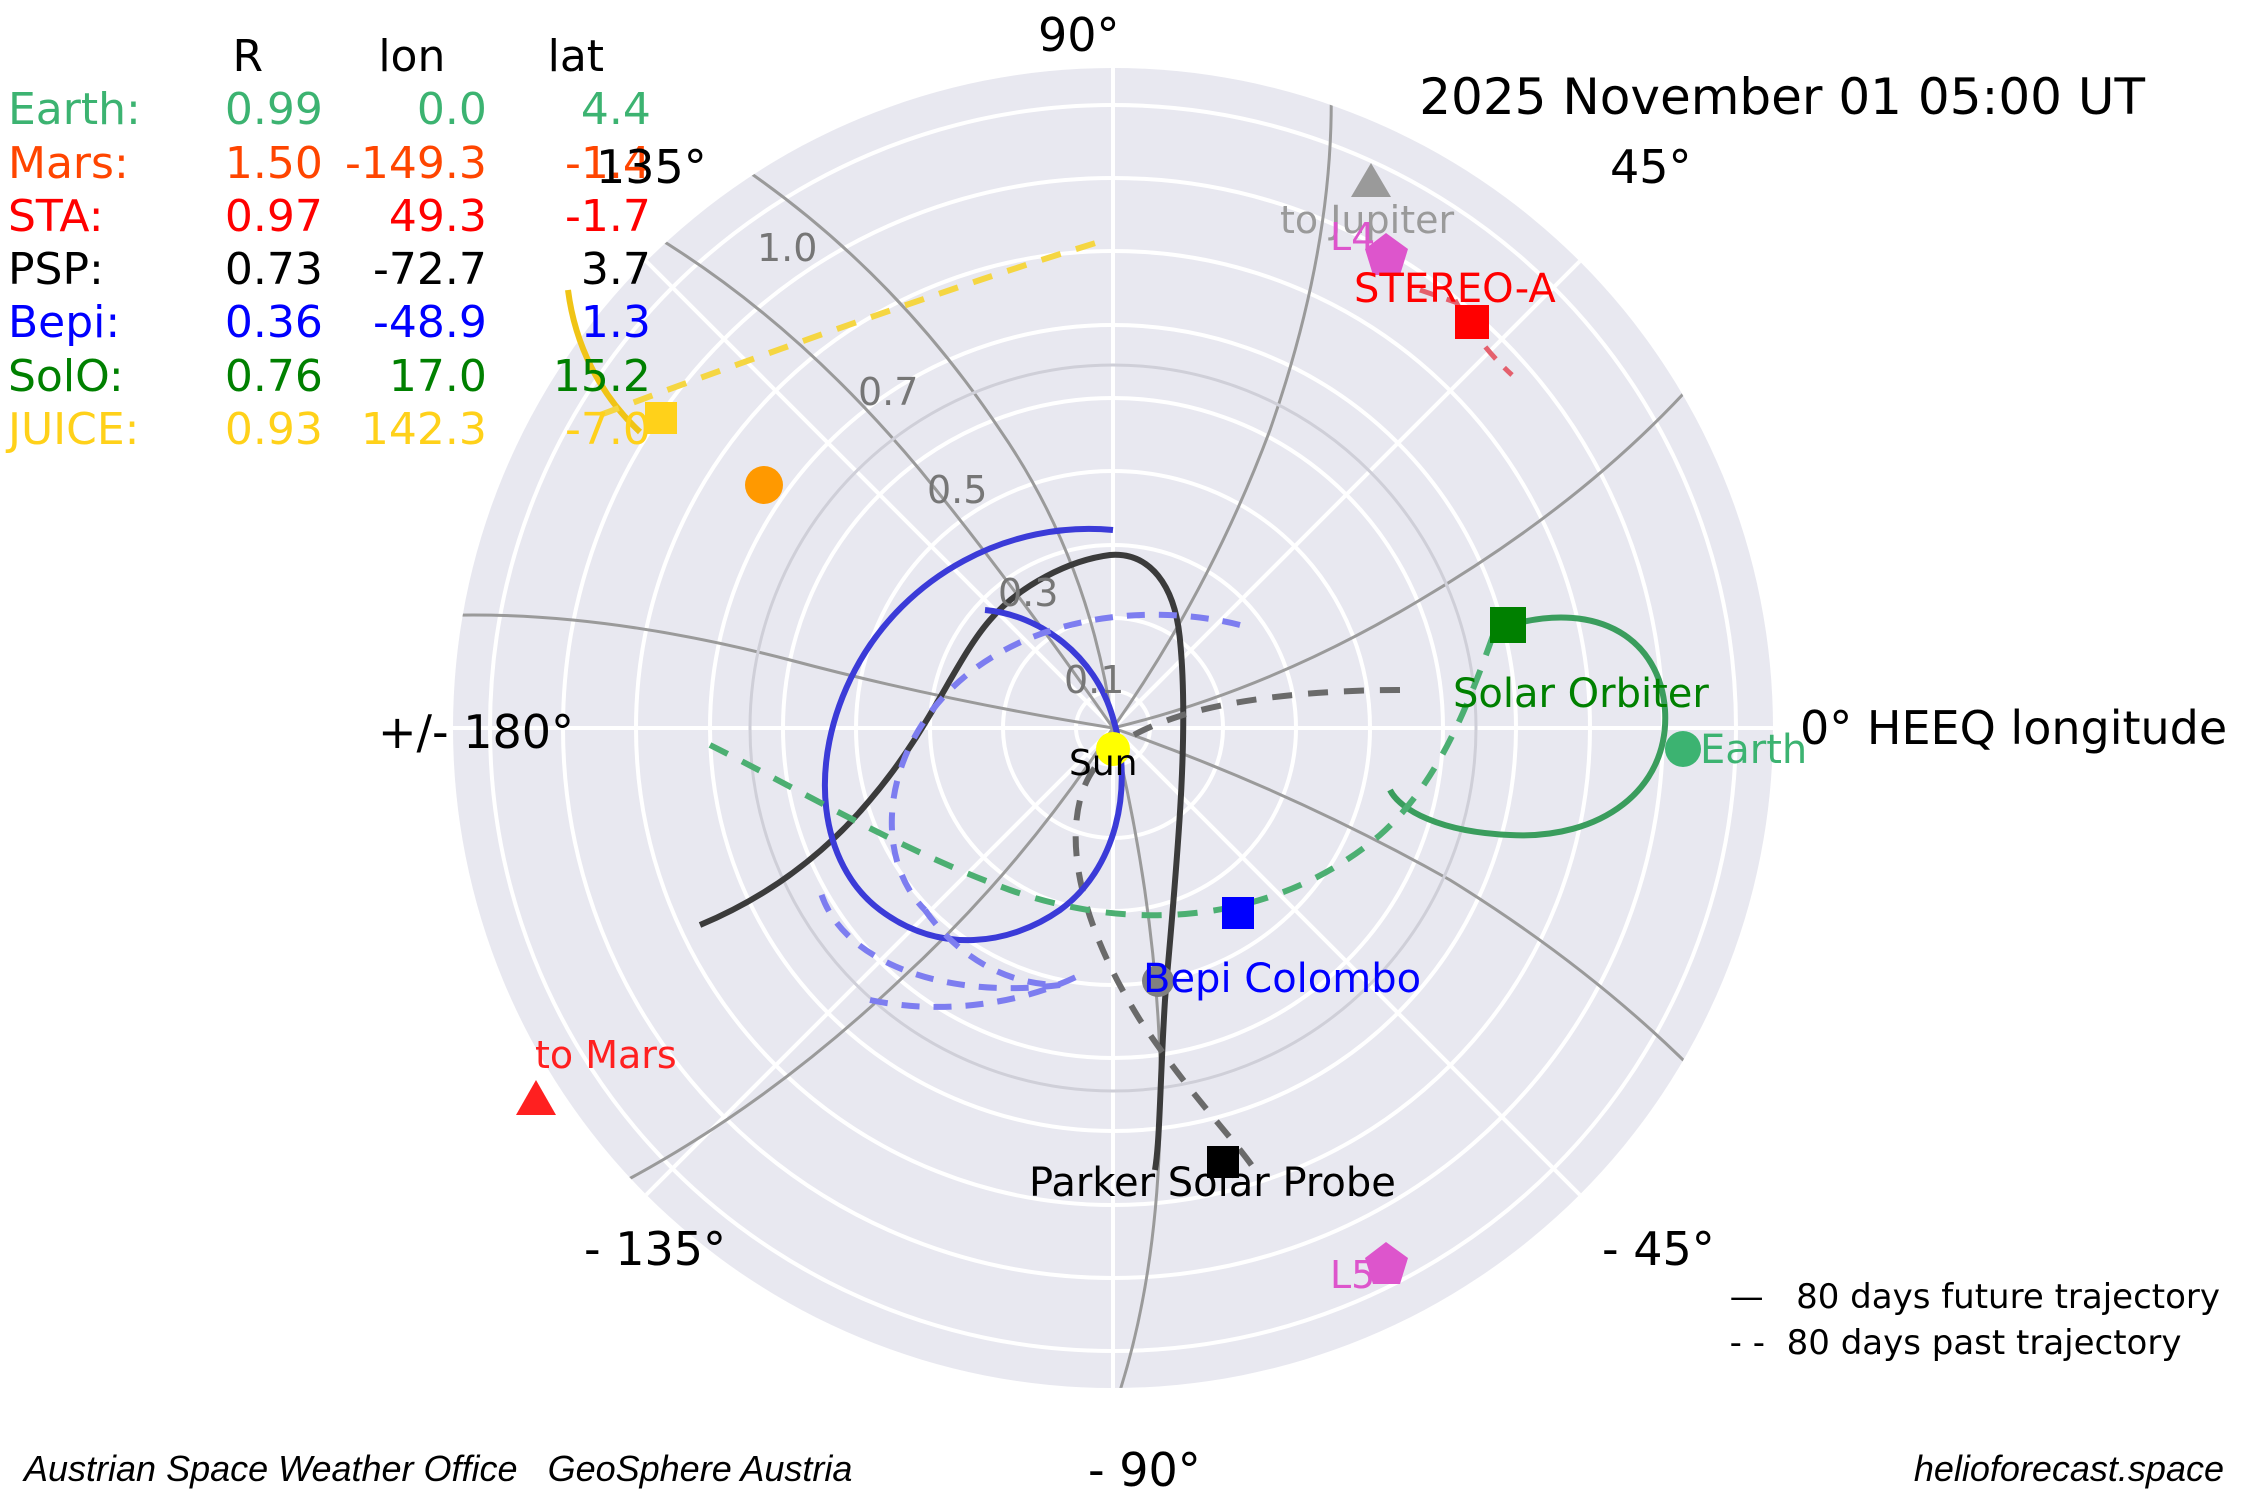  Describe the element at coordinates (1158, 981) in the screenshot. I see `mercury-marker` at that location.